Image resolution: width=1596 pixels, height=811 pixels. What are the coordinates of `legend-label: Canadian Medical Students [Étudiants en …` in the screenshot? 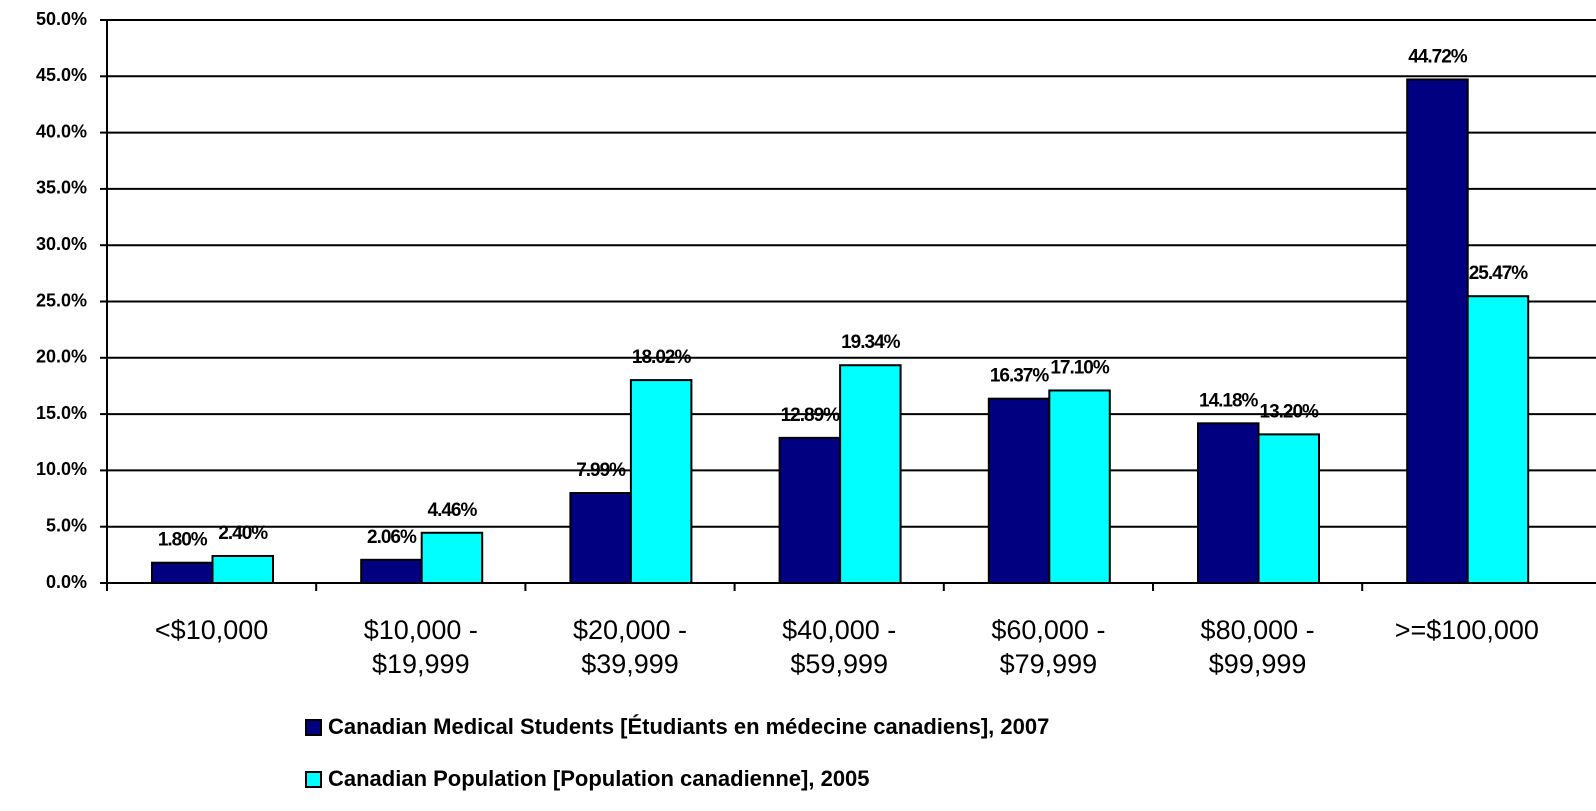 It's located at (688, 726).